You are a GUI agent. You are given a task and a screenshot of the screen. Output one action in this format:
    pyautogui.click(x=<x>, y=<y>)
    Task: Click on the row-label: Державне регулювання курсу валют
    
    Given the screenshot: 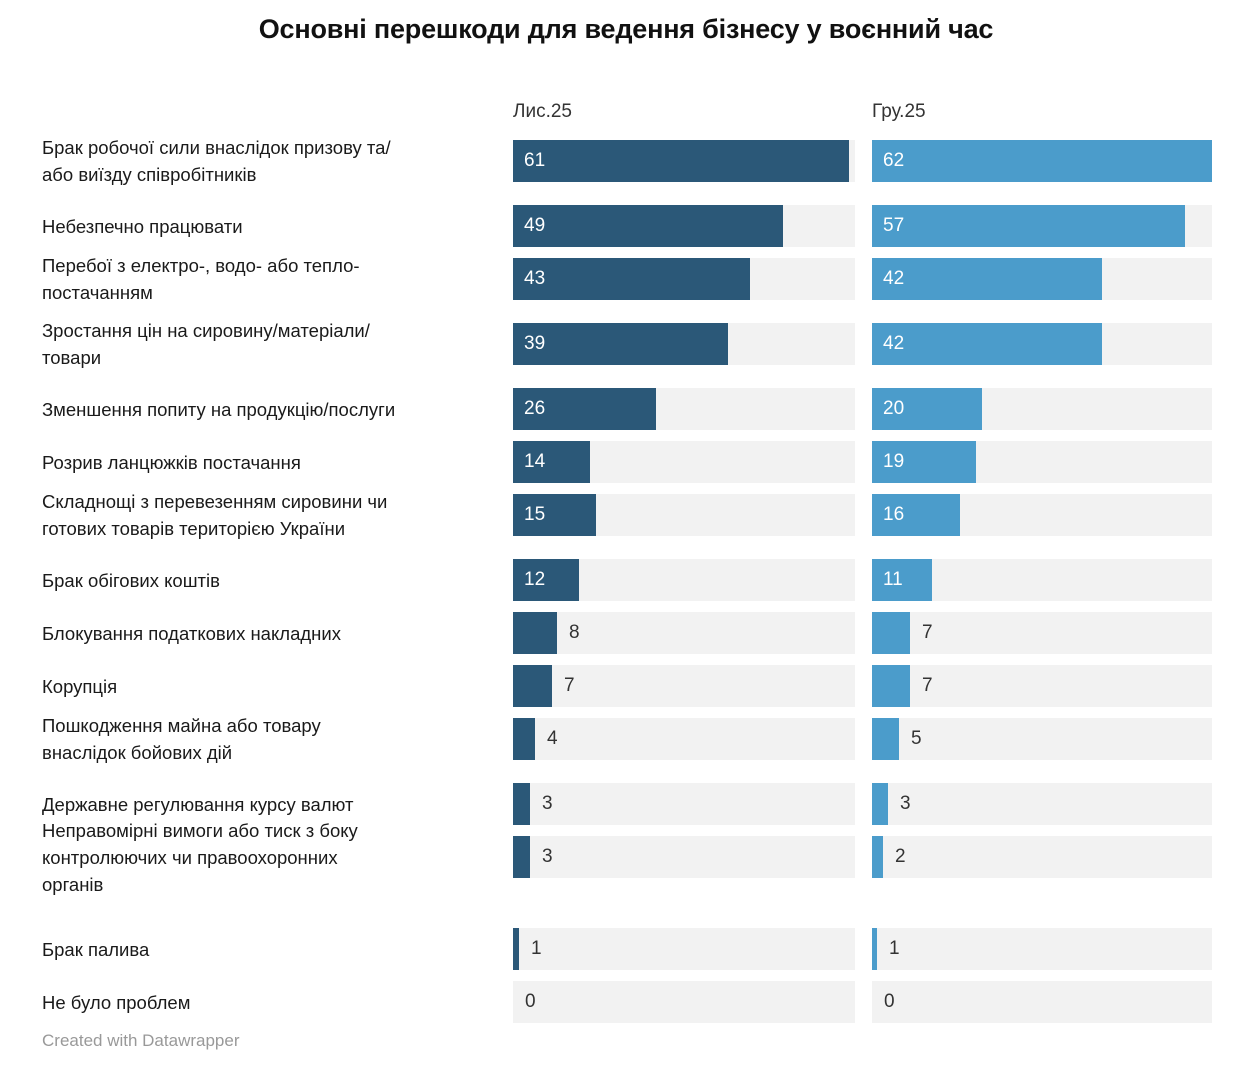 What is the action you would take?
    pyautogui.click(x=269, y=804)
    